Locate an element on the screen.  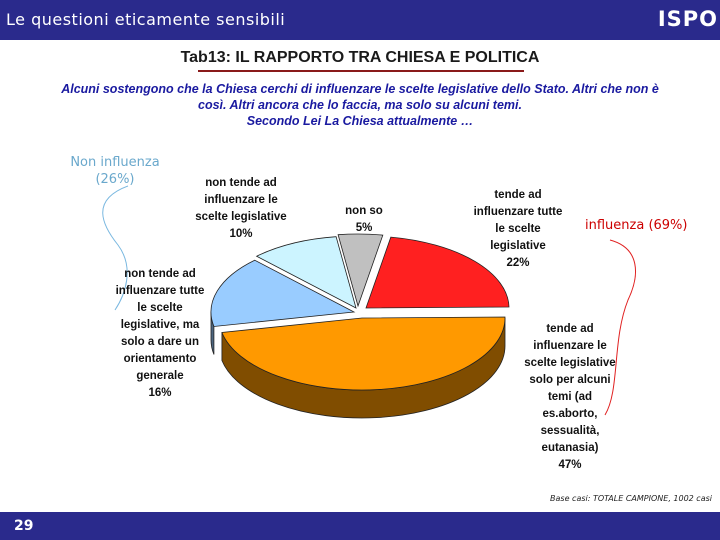
table-title: Tab13: IL RAPPORTO TRA CHIESA E POLITICA is located at coordinates (360, 57).